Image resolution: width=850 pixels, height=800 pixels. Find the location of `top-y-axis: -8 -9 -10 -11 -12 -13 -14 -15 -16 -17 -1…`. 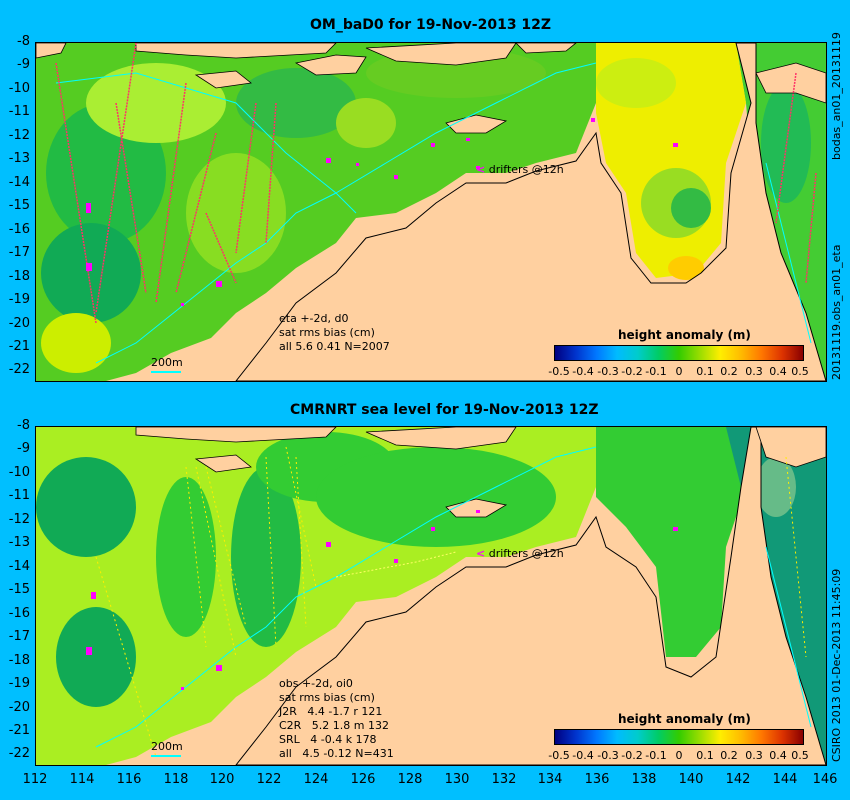

top-y-axis: -8 -9 -10 -11 -12 -13 -14 -15 -16 -17 -1… is located at coordinates (16, 206).